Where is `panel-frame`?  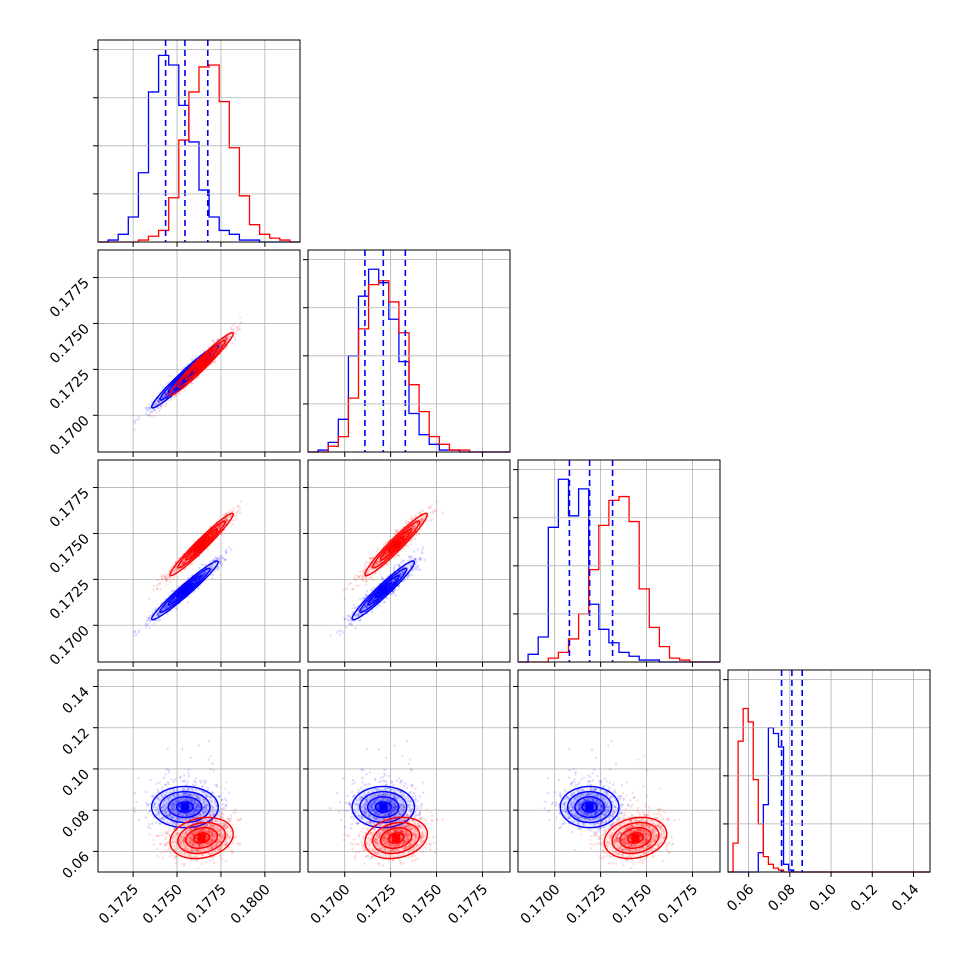
panel-frame is located at coordinates (199, 141).